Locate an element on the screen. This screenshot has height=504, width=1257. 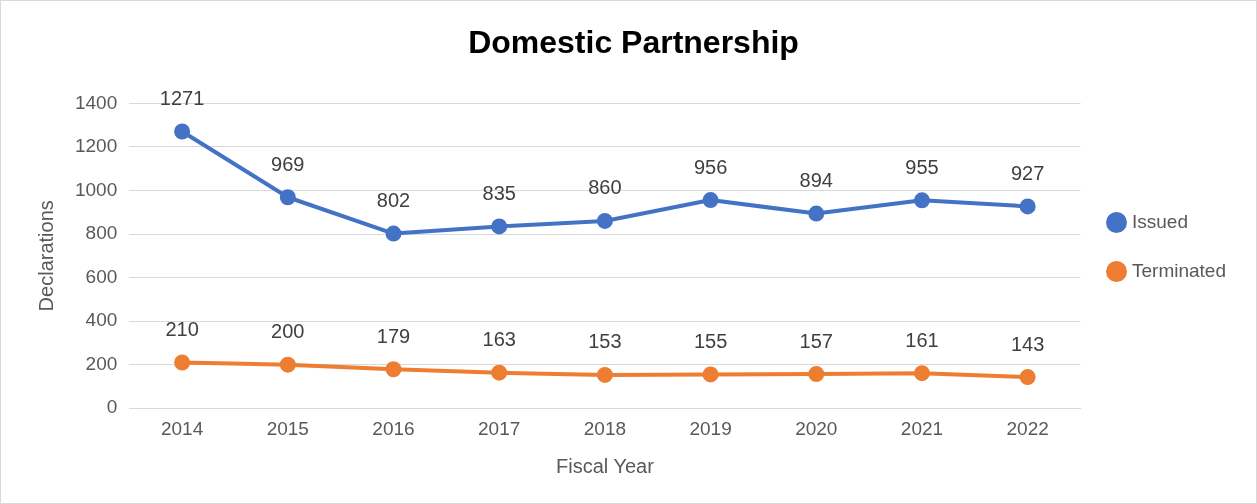
x-tick-label: 2018 is located at coordinates (605, 428).